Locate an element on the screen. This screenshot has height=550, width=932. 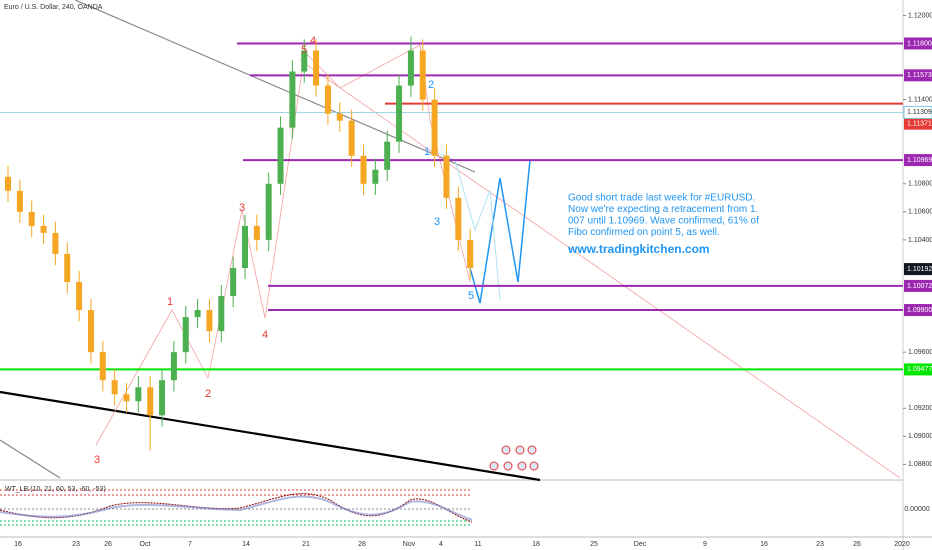
level-label: 1.11800 is located at coordinates (919, 43).